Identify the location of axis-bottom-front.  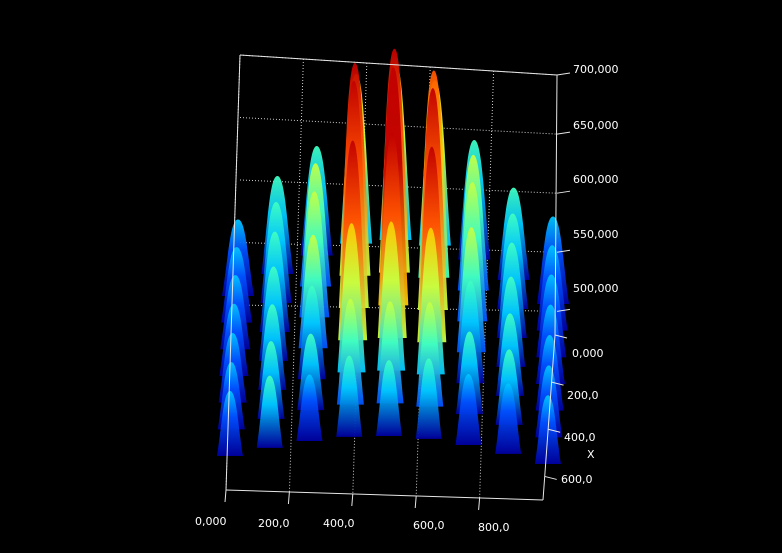
(384, 495).